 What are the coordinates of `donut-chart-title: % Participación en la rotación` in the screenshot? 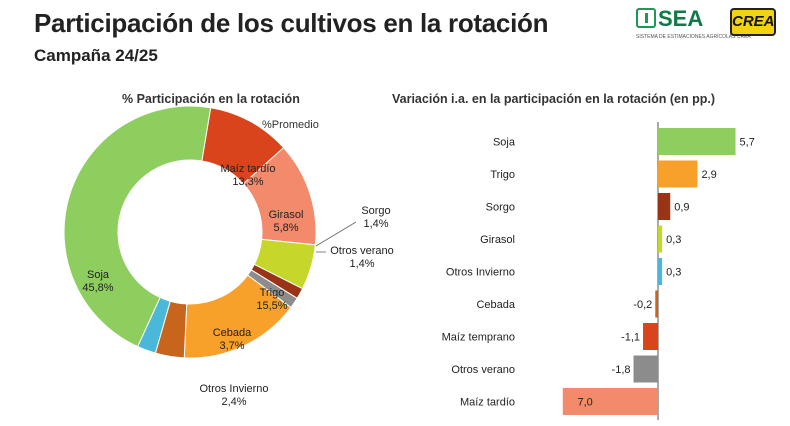 It's located at (211, 99).